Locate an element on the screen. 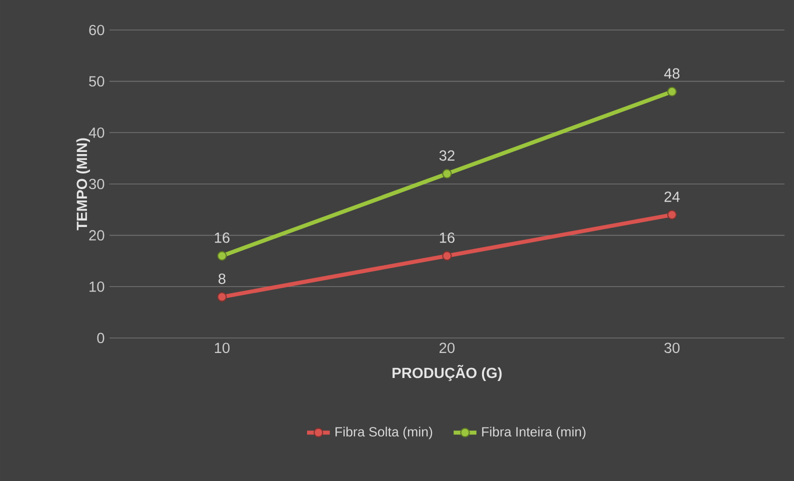 The width and height of the screenshot is (794, 481). data-label: 24 is located at coordinates (672, 197).